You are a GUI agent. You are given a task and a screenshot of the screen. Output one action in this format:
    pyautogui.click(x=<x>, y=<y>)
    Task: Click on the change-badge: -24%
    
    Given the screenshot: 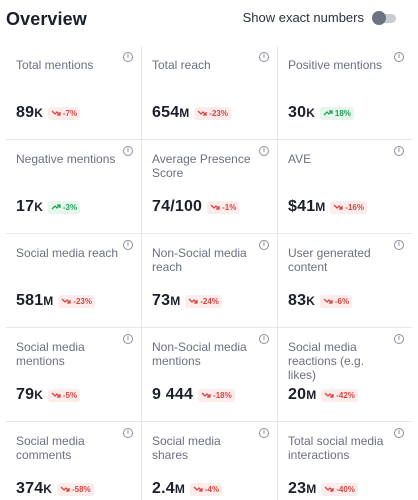 What is the action you would take?
    pyautogui.click(x=203, y=301)
    